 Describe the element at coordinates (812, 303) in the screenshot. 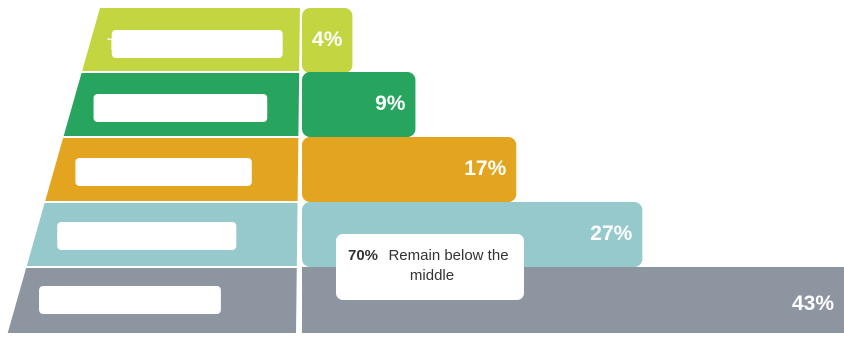

I see `value-label: 43%` at that location.